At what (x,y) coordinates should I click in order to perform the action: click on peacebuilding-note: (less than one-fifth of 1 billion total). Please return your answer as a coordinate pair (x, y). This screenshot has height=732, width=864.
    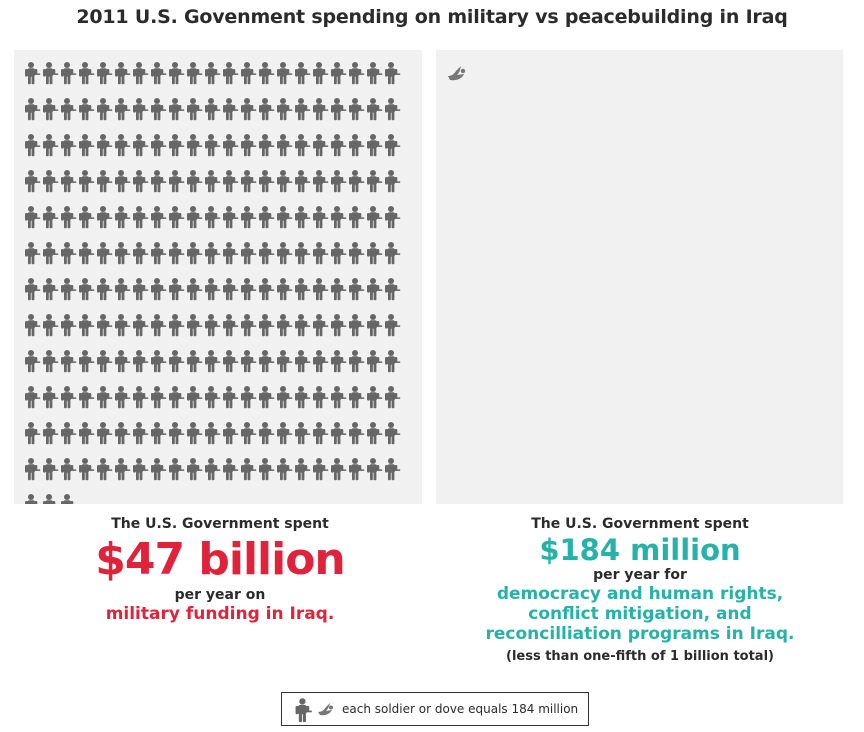
    Looking at the image, I should click on (640, 656).